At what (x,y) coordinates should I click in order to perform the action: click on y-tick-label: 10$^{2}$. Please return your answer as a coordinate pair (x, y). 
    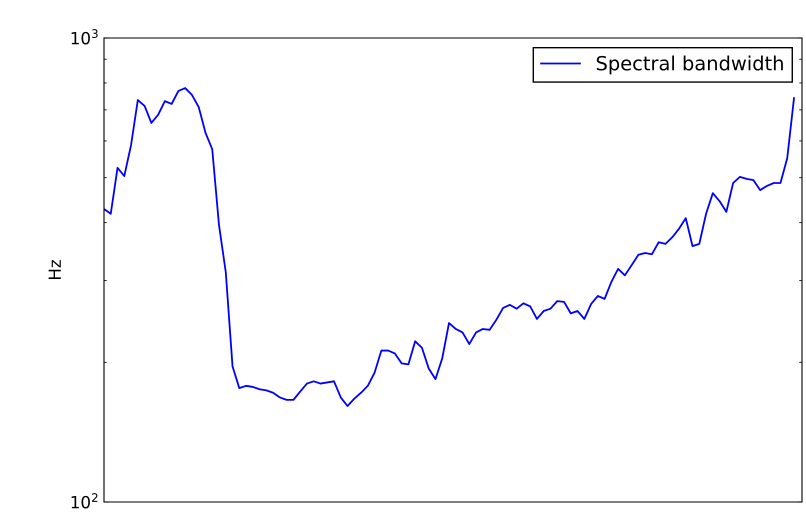
    Looking at the image, I should click on (85, 500).